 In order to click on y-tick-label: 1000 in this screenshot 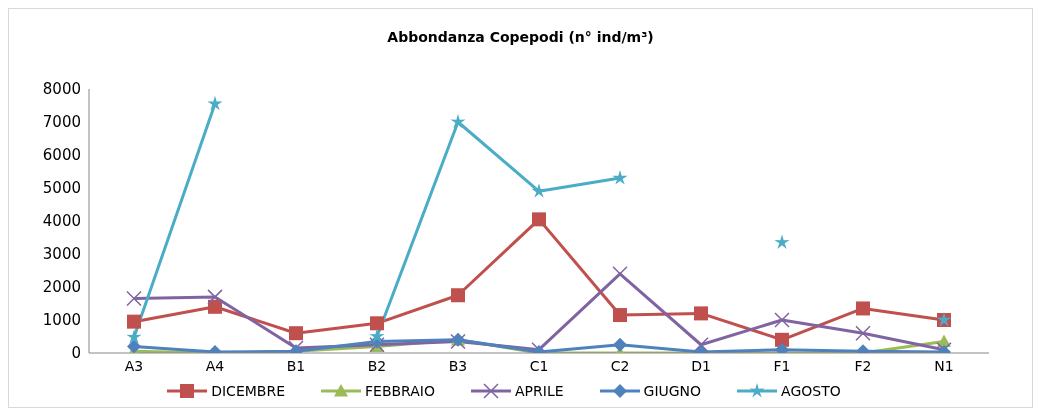, I will do `click(61, 320)`.